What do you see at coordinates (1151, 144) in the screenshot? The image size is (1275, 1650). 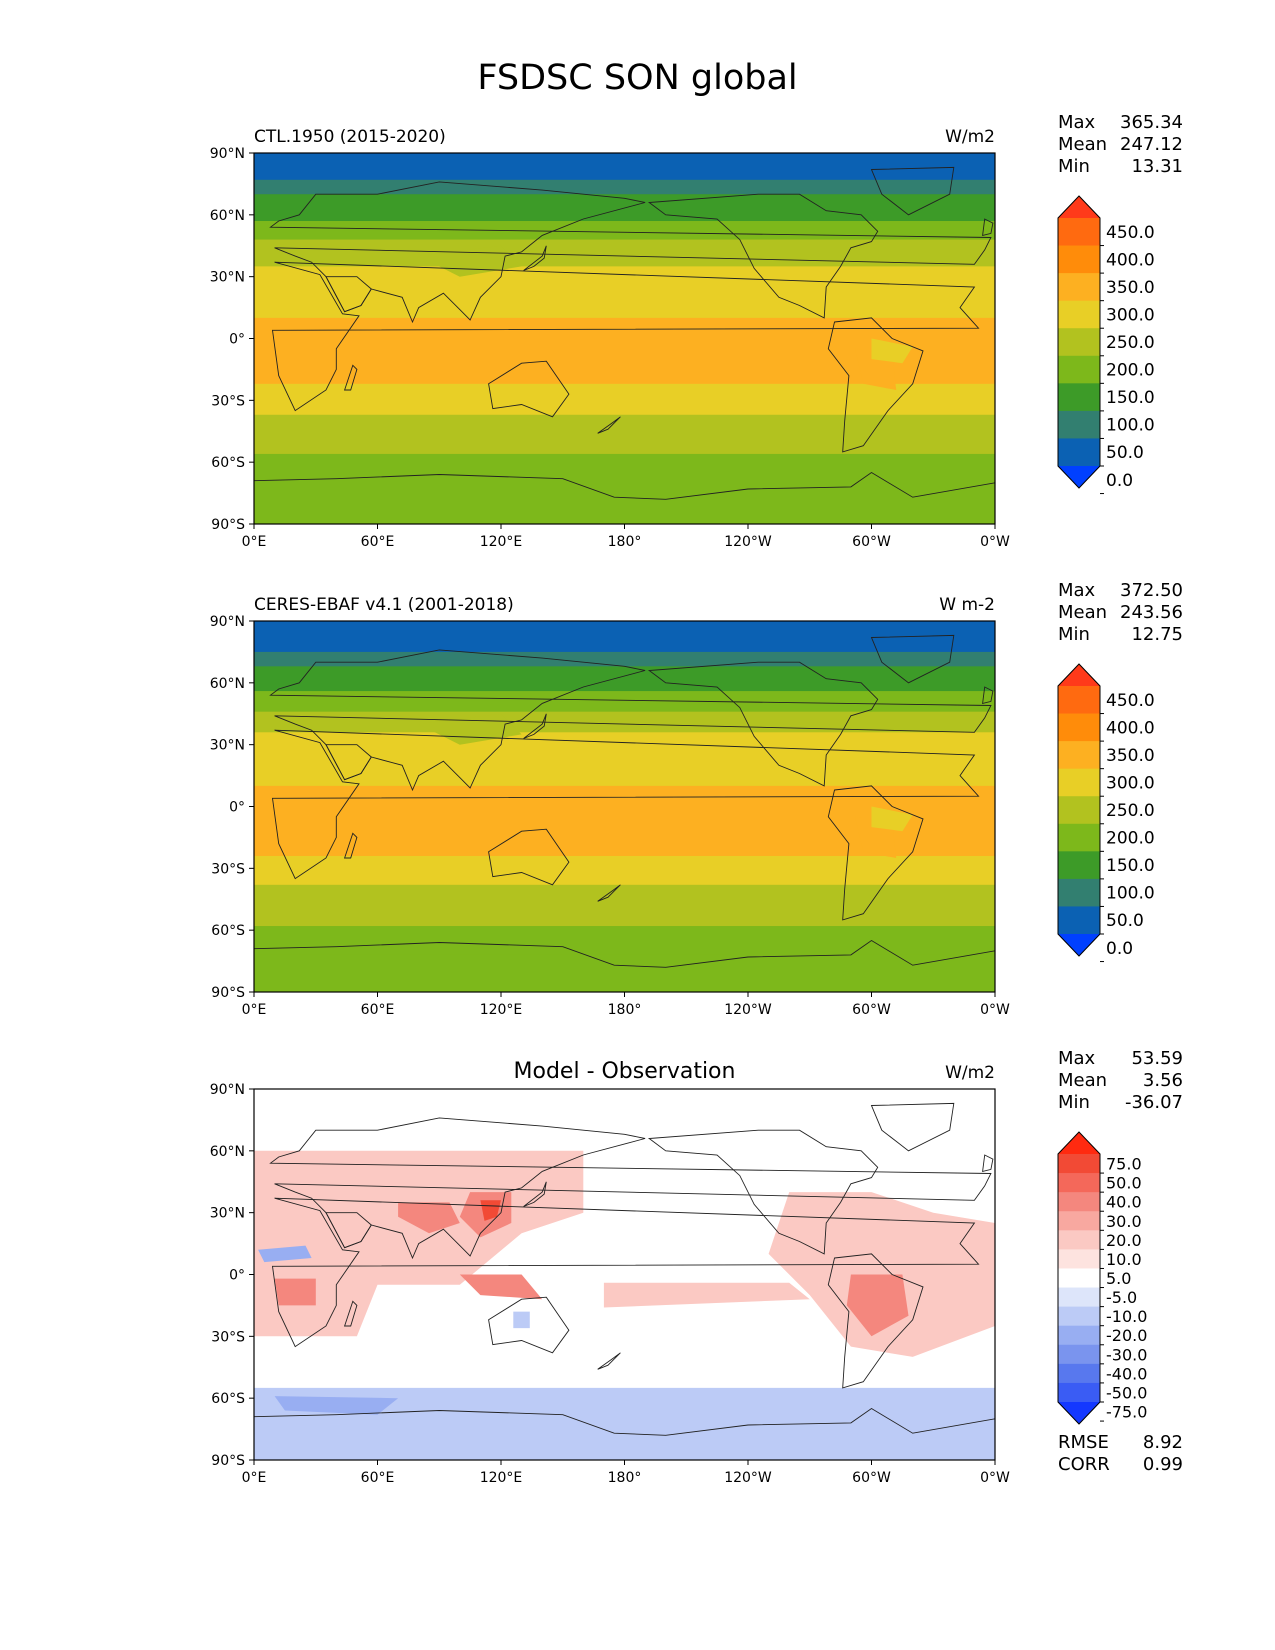 I see `stat-value-mean: 247.12` at bounding box center [1151, 144].